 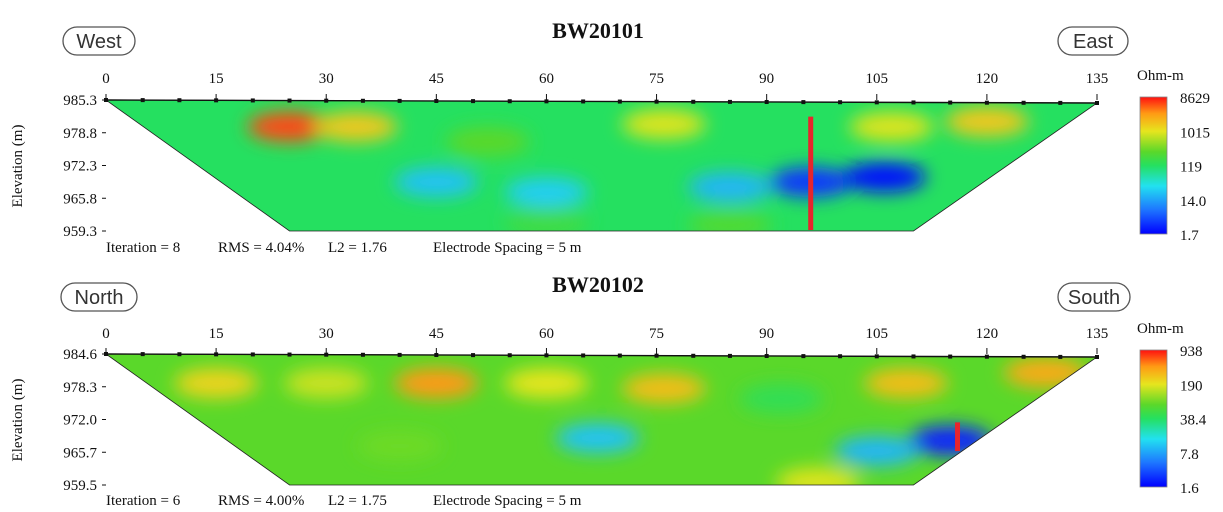 What do you see at coordinates (143, 248) in the screenshot?
I see `stat-iteration: Iteration = 8` at bounding box center [143, 248].